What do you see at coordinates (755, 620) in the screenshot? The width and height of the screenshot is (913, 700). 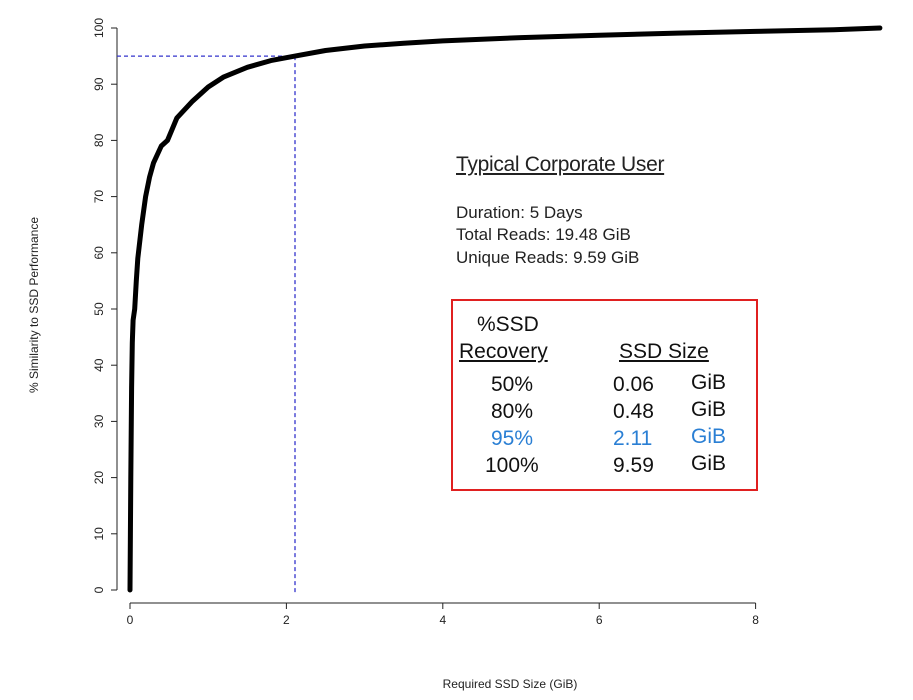 I see `x-tick-label: 8` at bounding box center [755, 620].